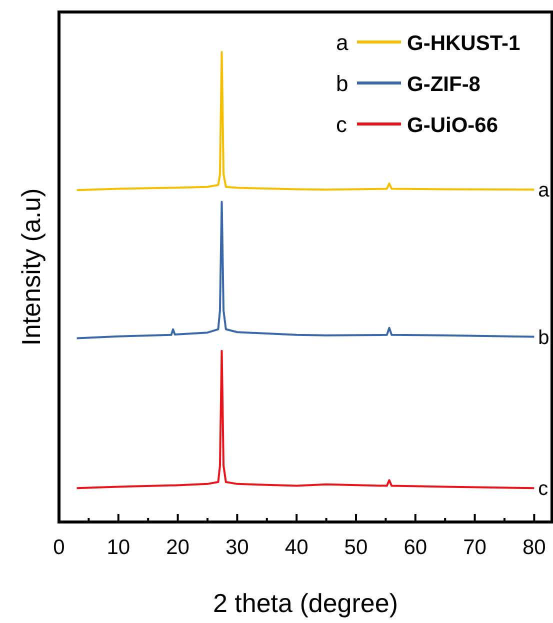 Image resolution: width=553 pixels, height=623 pixels. What do you see at coordinates (237, 547) in the screenshot?
I see `x-tick-label: 30` at bounding box center [237, 547].